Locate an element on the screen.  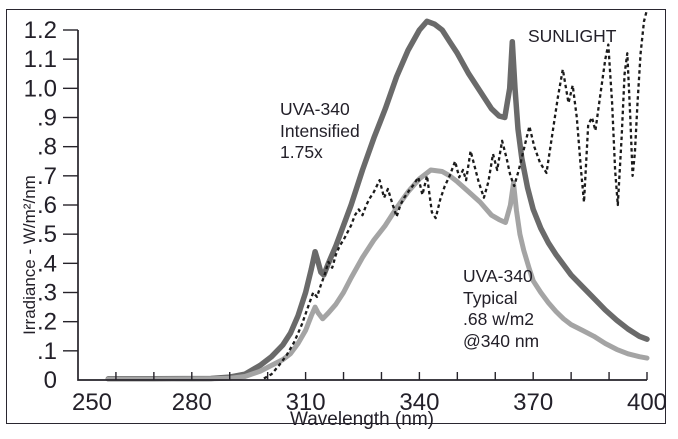
x-tick-label: 340 is located at coordinates (419, 402).